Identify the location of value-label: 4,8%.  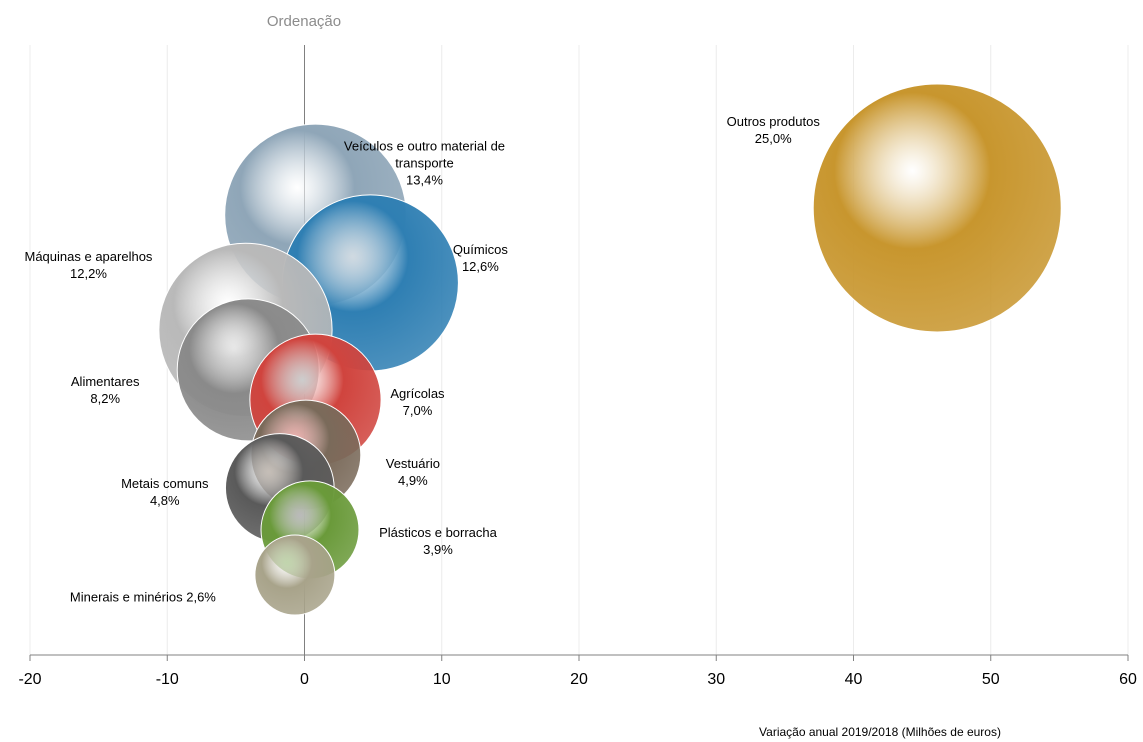
(164, 500).